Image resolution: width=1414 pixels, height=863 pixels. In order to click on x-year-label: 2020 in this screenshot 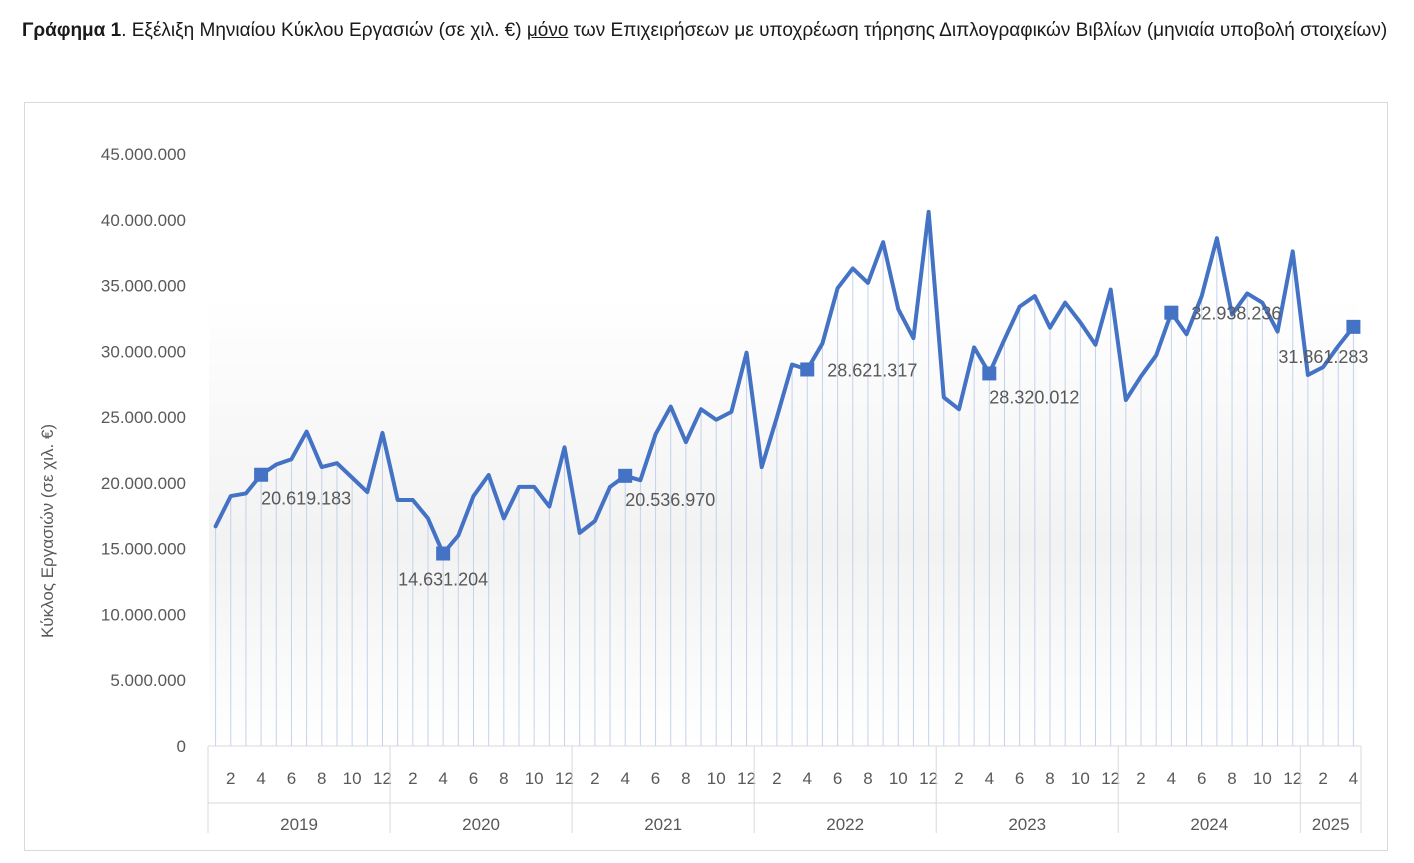, I will do `click(481, 824)`.